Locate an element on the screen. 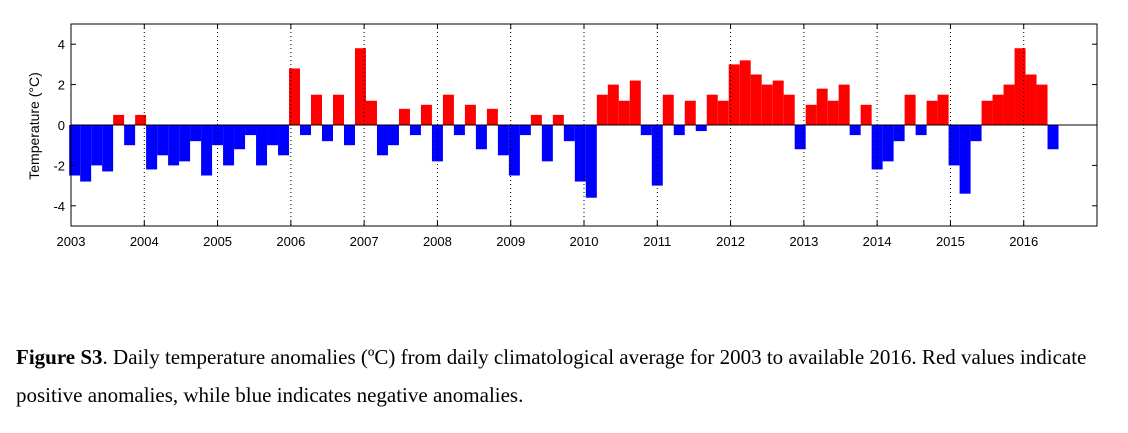 This screenshot has width=1128, height=433. x-tick-label: 2006 is located at coordinates (290, 241).